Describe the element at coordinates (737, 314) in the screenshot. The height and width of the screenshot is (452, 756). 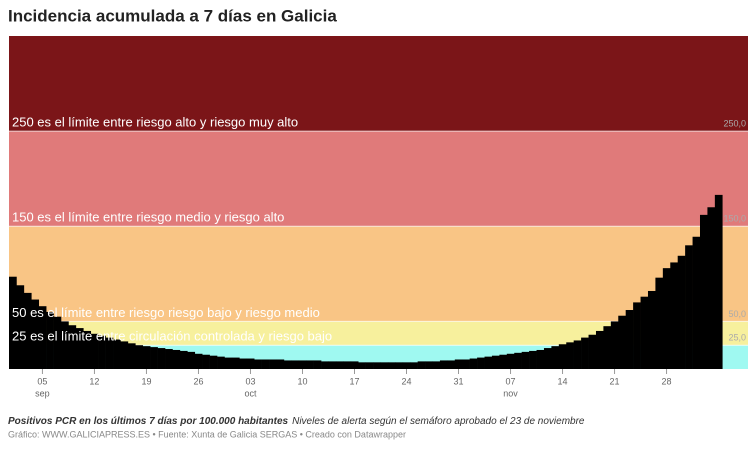
I see `y-tick-label: 50,0` at that location.